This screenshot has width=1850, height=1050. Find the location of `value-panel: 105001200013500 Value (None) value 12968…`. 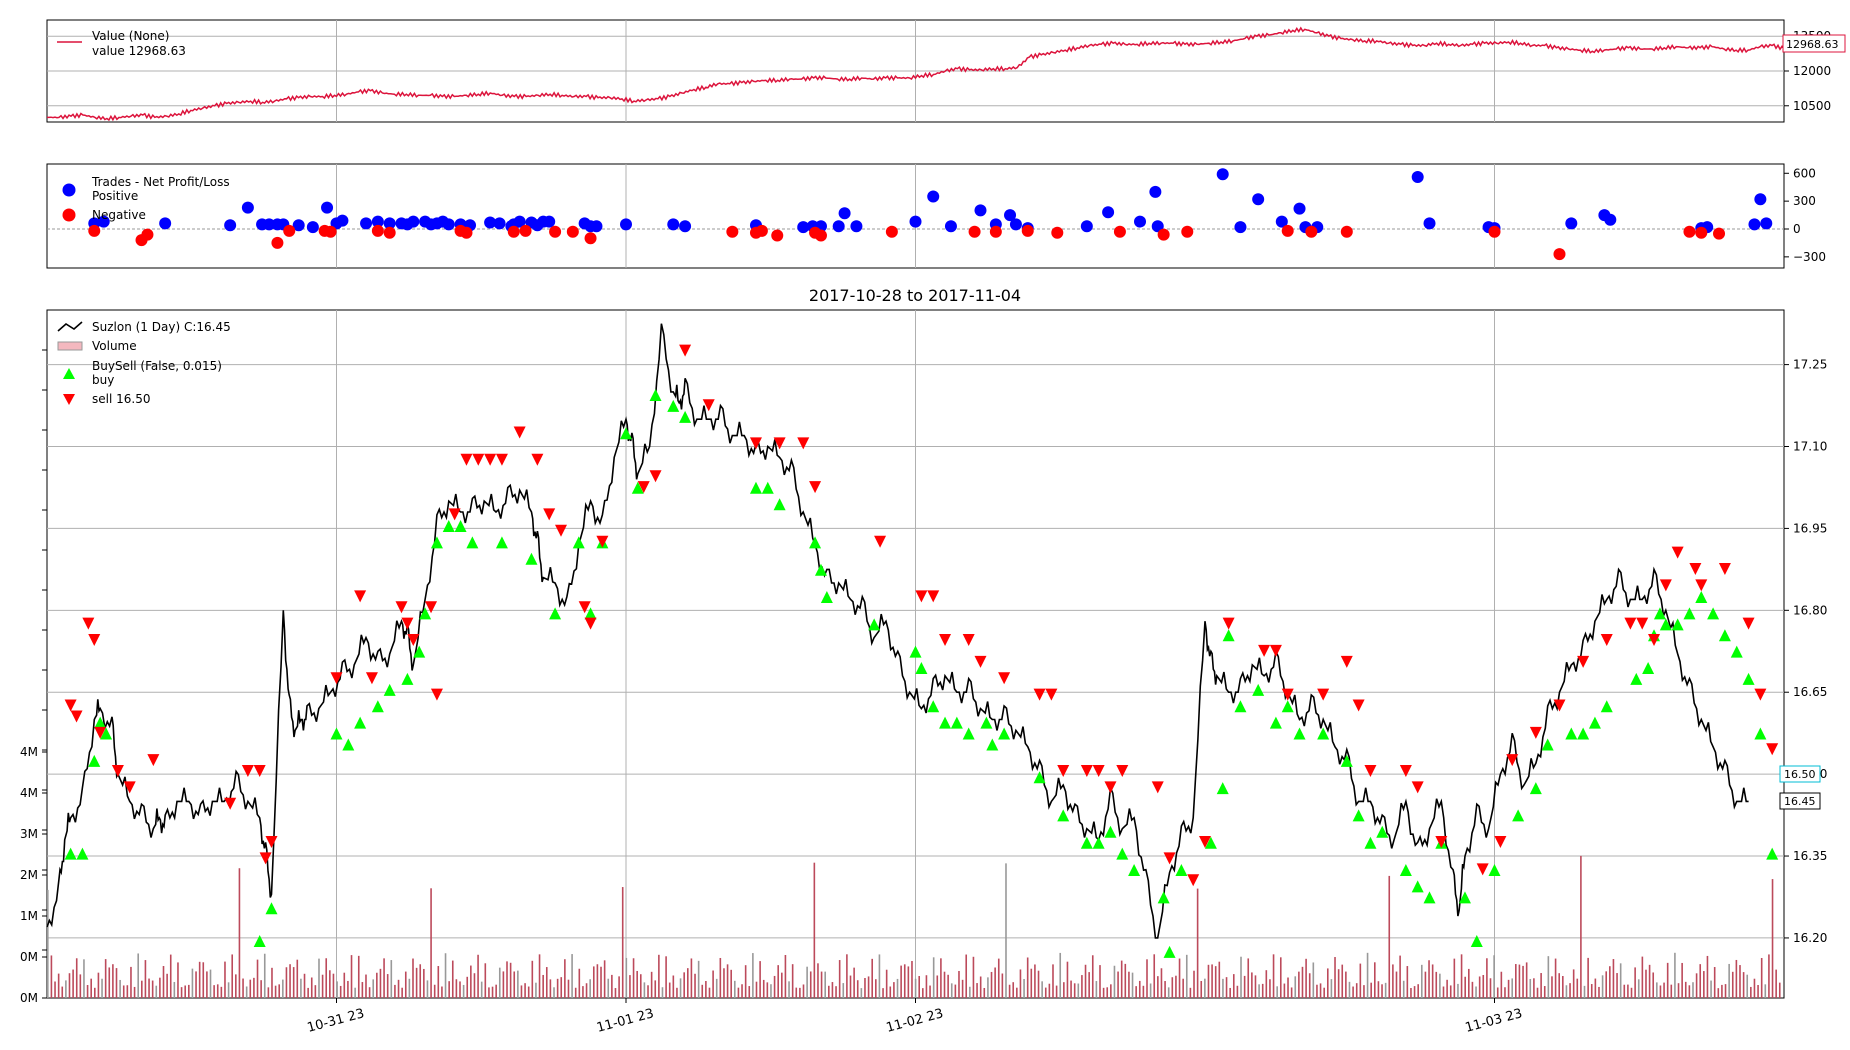

value-panel: 105001200013500 Value (None) value 12968… is located at coordinates (946, 71).